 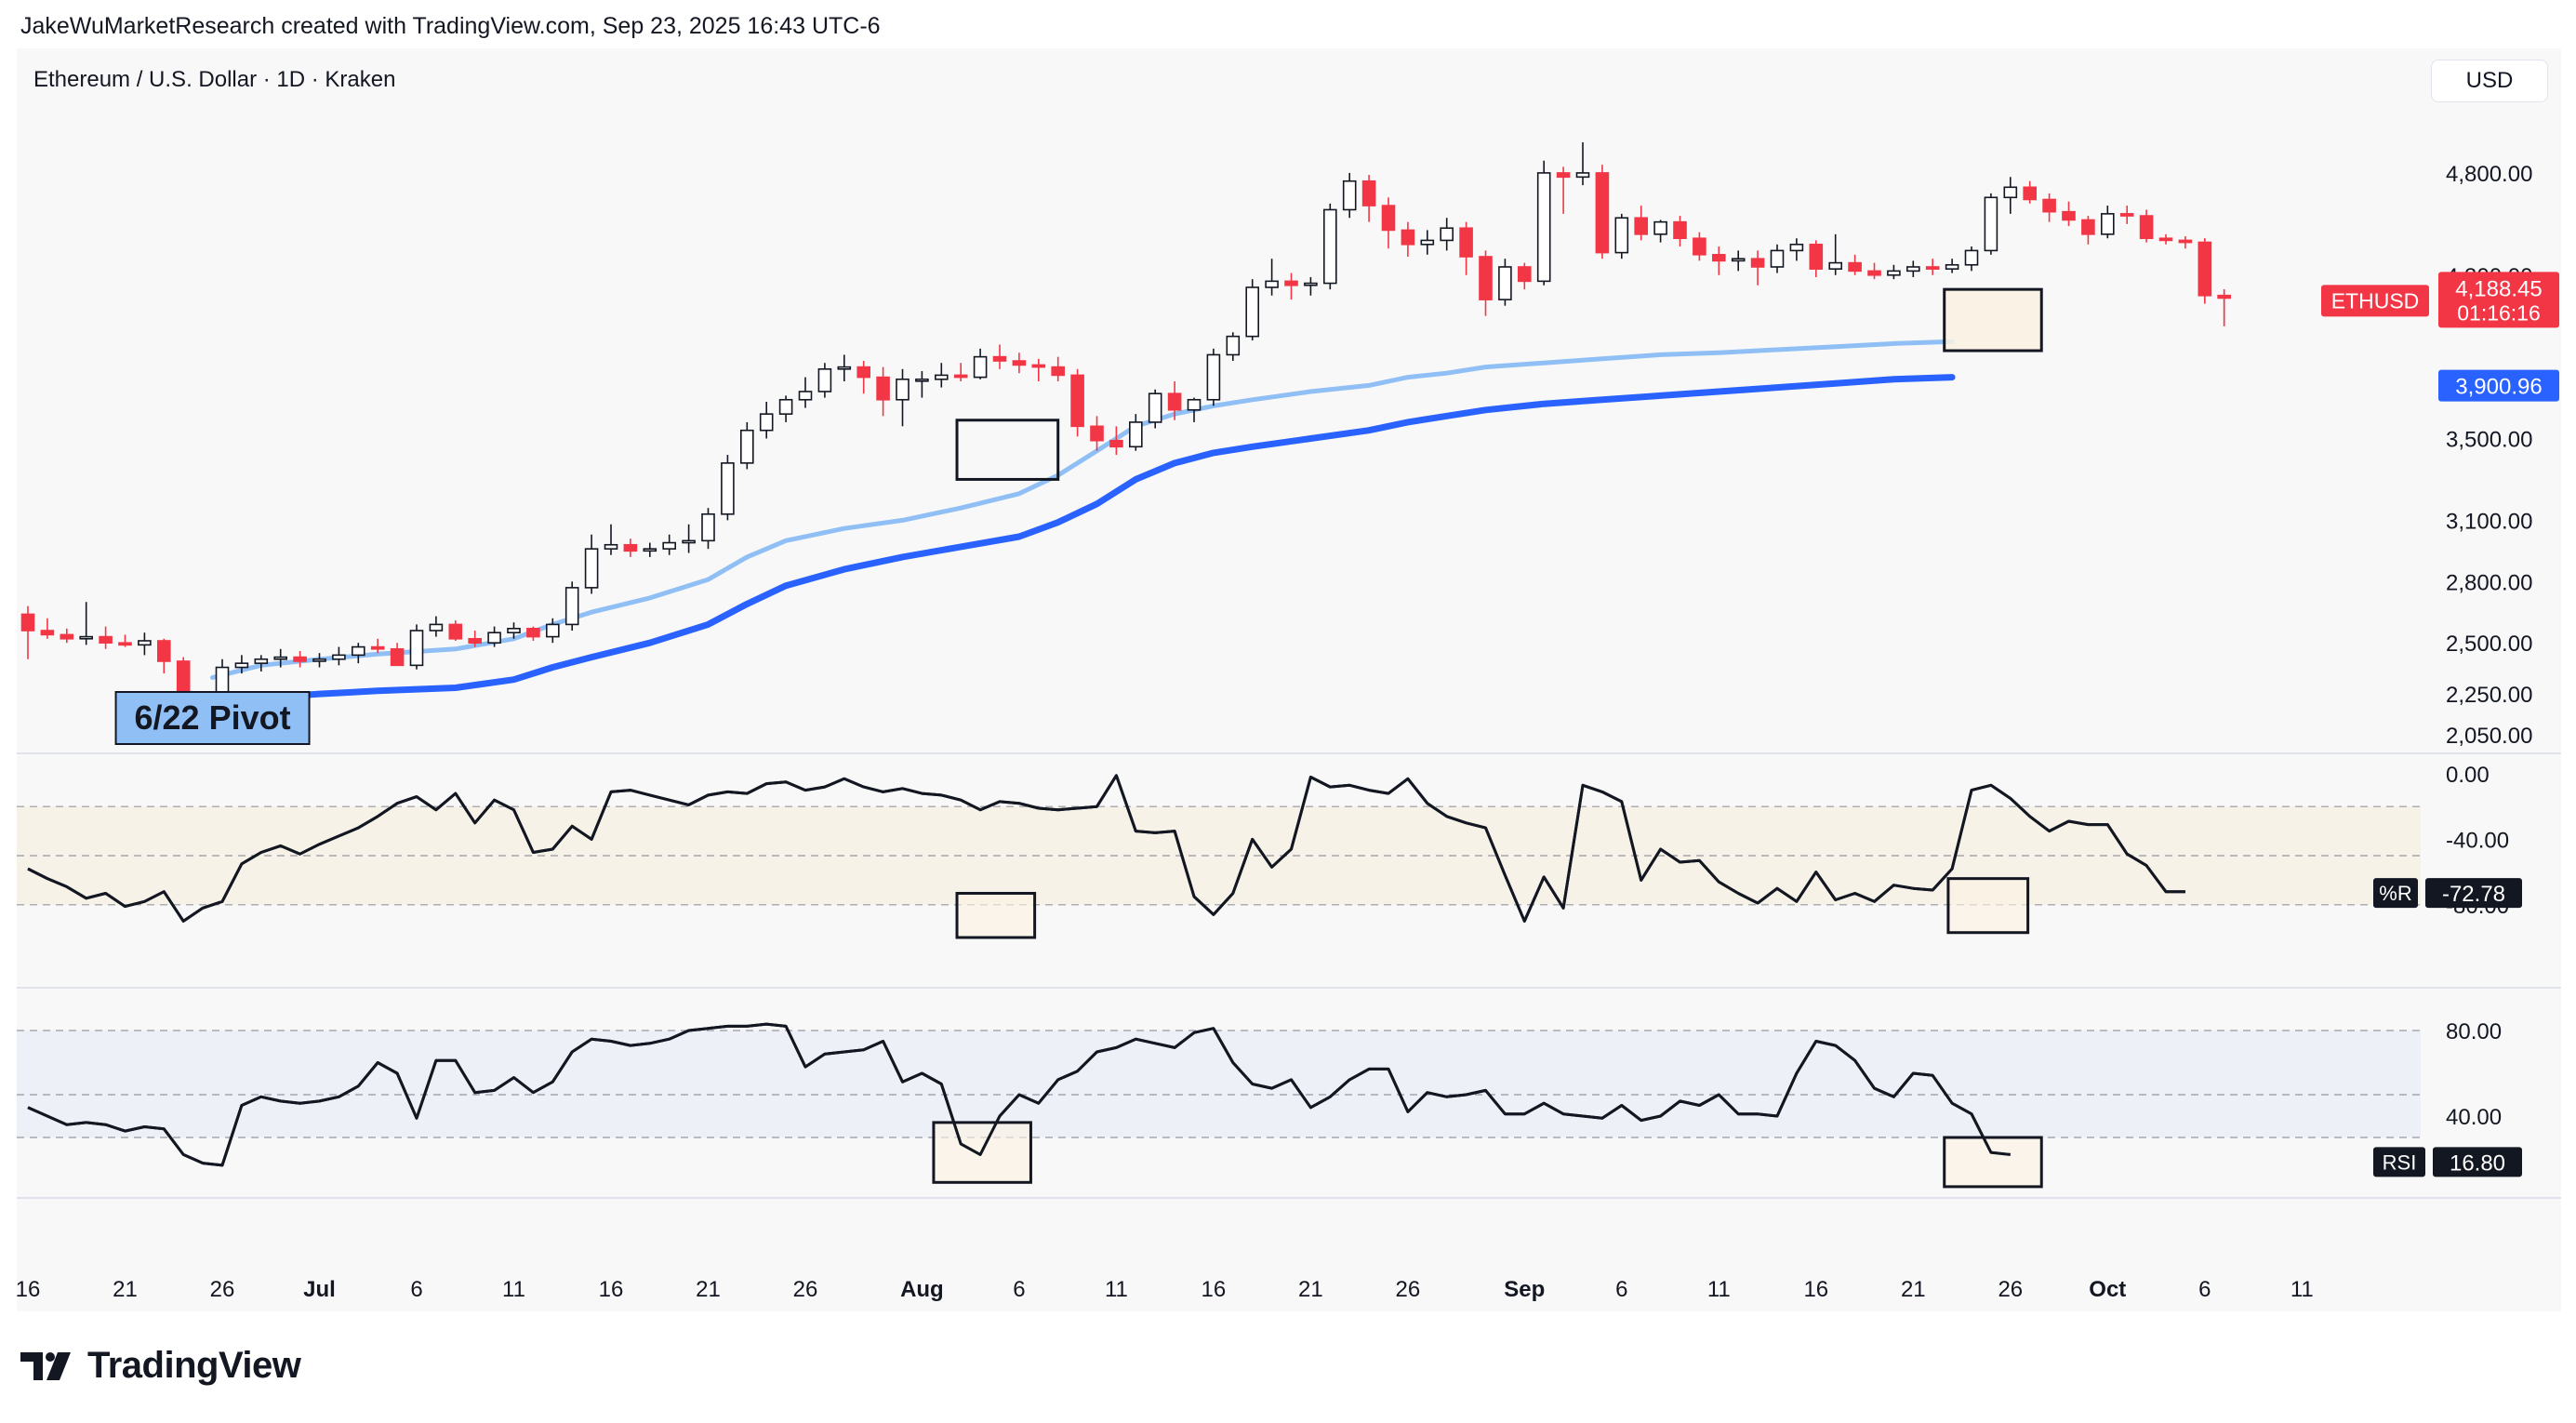 What do you see at coordinates (1106, 849) in the screenshot?
I see `williams-r-line` at bounding box center [1106, 849].